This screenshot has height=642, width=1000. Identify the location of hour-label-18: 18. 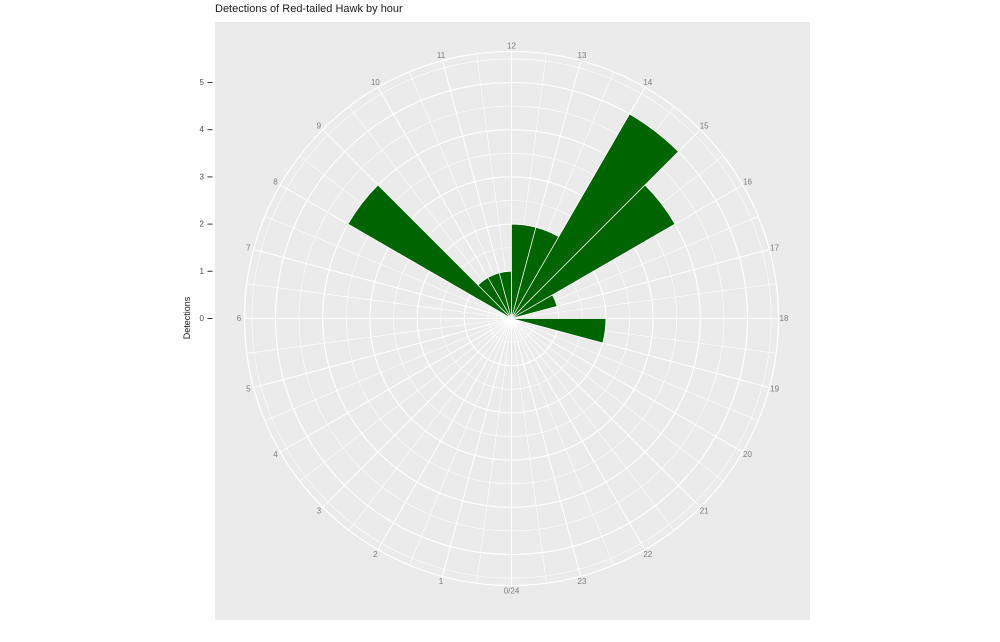
(784, 318).